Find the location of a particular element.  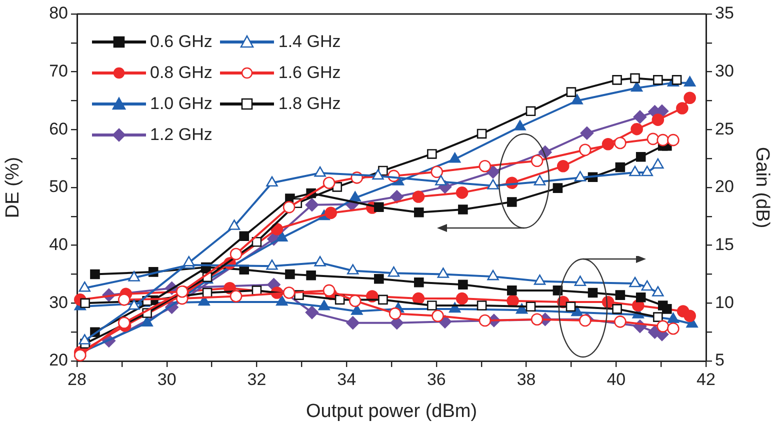

y-tick-label: 20 is located at coordinates (58, 360).